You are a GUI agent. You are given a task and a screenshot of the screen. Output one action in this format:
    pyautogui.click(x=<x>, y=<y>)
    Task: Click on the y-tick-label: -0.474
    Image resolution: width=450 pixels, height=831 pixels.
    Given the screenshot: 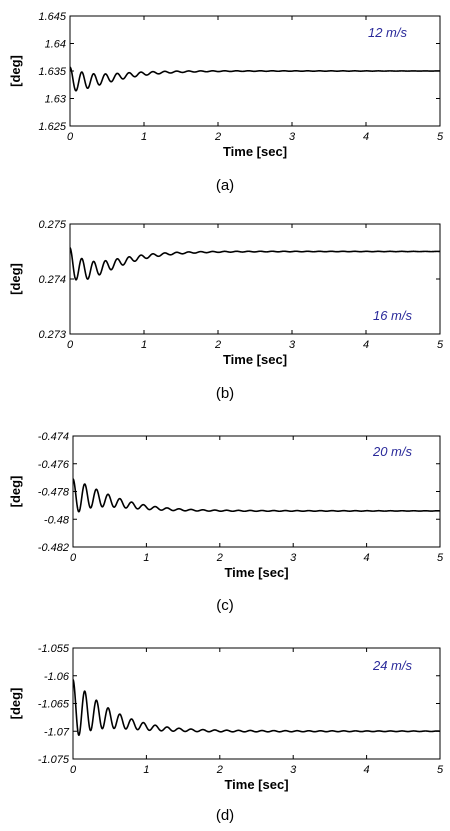 What is the action you would take?
    pyautogui.click(x=53, y=437)
    